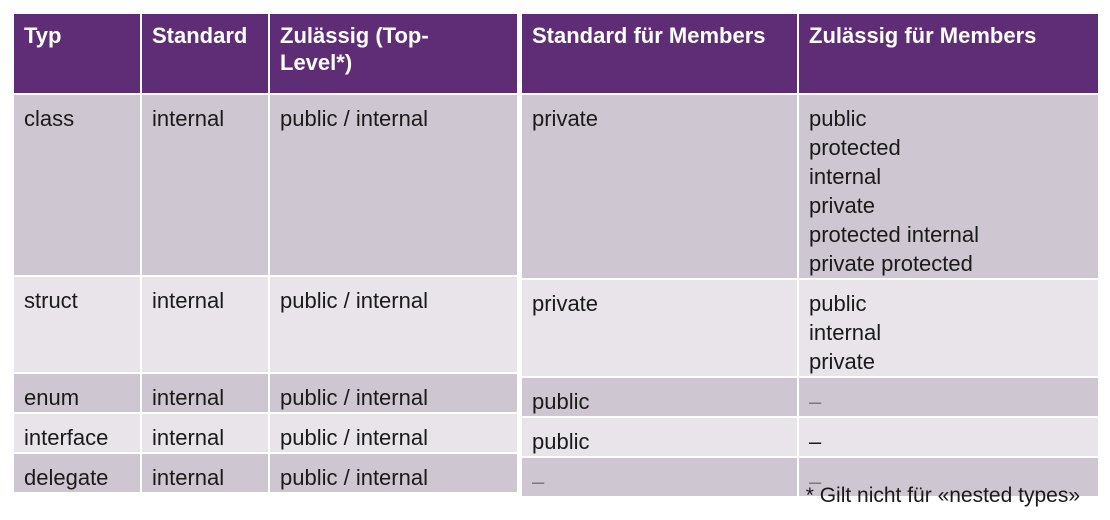 The height and width of the screenshot is (520, 1110). I want to click on header-zulaessig-line2: Level*), so click(316, 62).